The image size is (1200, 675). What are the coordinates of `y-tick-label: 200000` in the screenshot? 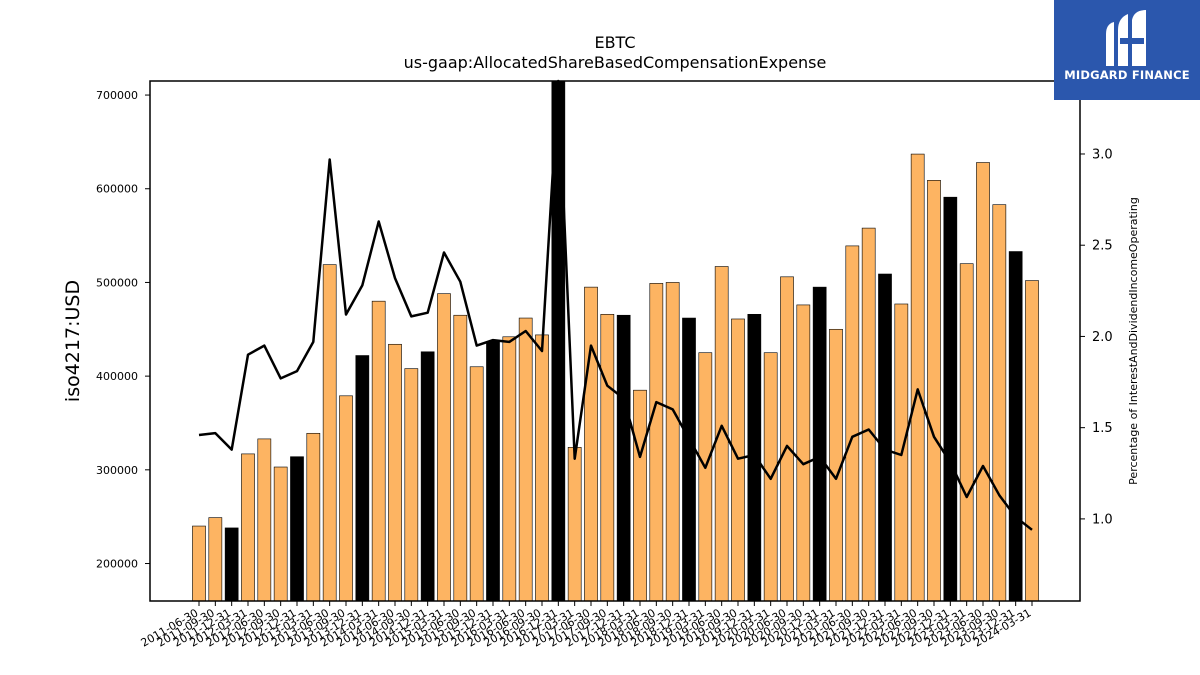 It's located at (117, 564).